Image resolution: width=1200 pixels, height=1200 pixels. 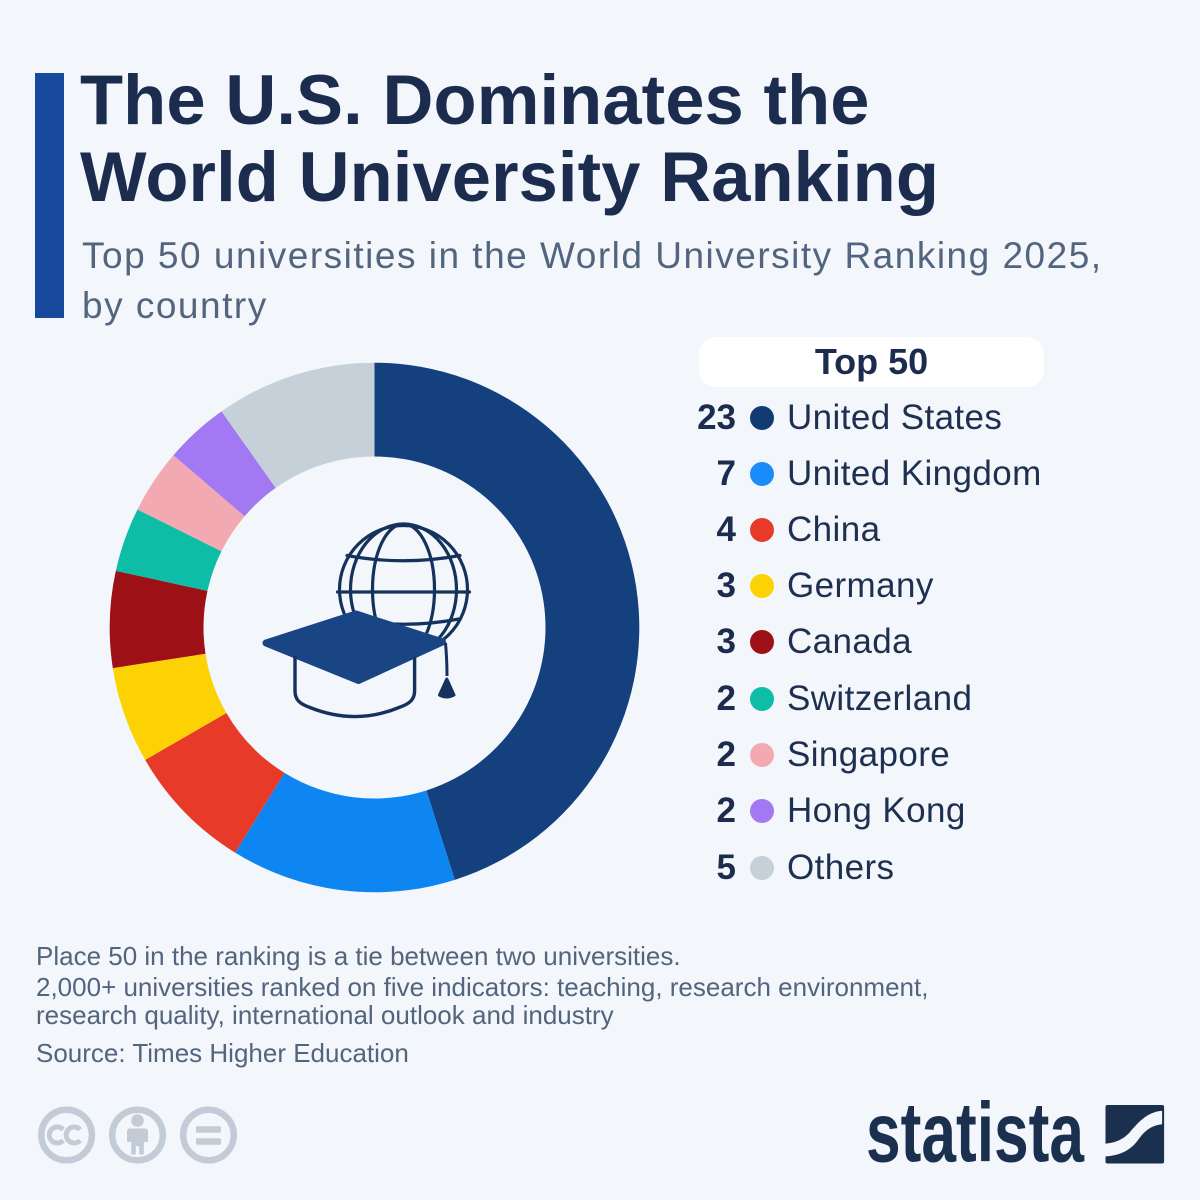 What do you see at coordinates (975, 1131) in the screenshot?
I see `svg-text: statista` at bounding box center [975, 1131].